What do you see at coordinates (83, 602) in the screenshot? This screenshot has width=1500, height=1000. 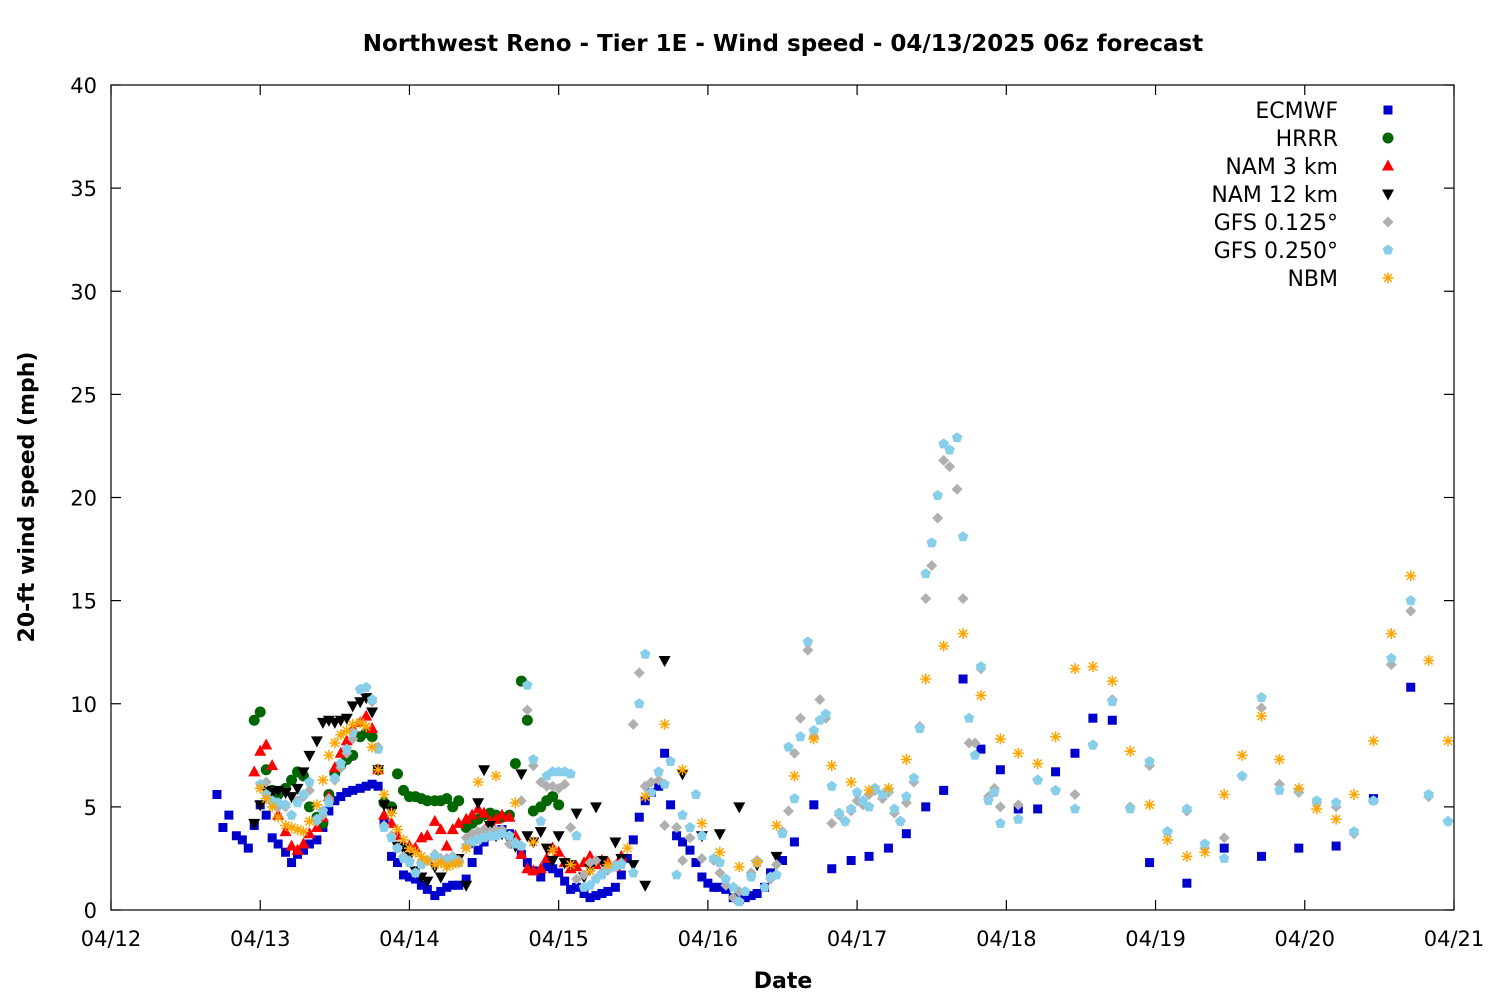 I see `y-tick-label: 15` at bounding box center [83, 602].